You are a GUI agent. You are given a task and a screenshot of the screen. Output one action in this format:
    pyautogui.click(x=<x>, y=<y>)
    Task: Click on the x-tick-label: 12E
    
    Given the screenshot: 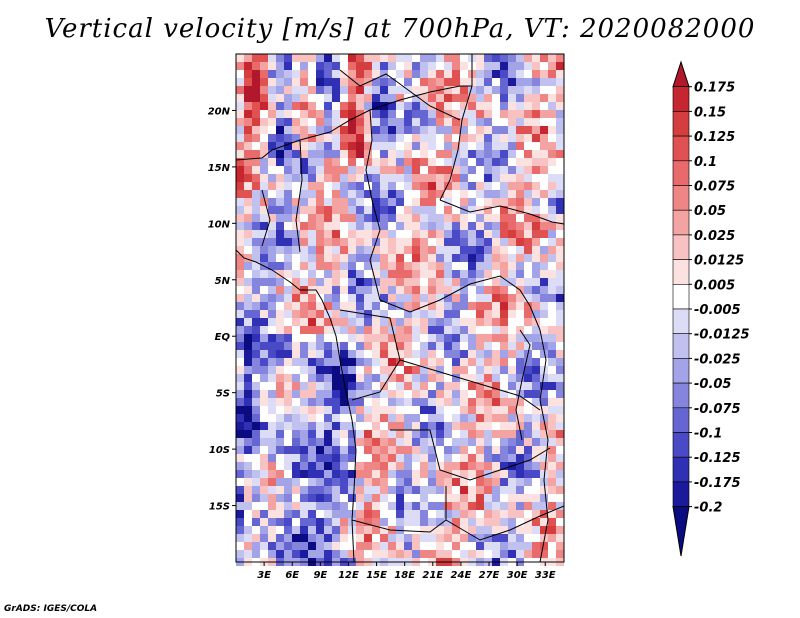 What is the action you would take?
    pyautogui.click(x=348, y=575)
    